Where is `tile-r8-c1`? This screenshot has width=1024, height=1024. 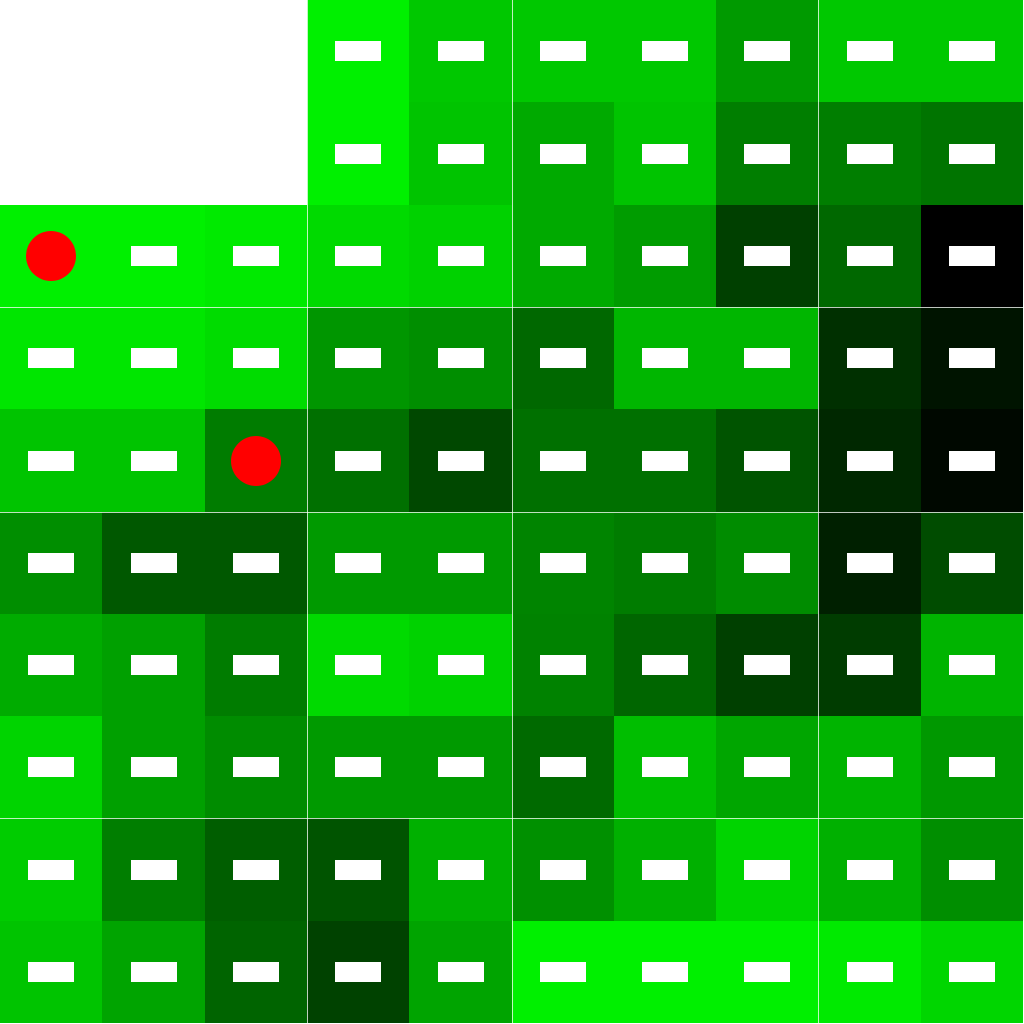 tile-r8-c1 is located at coordinates (153, 869).